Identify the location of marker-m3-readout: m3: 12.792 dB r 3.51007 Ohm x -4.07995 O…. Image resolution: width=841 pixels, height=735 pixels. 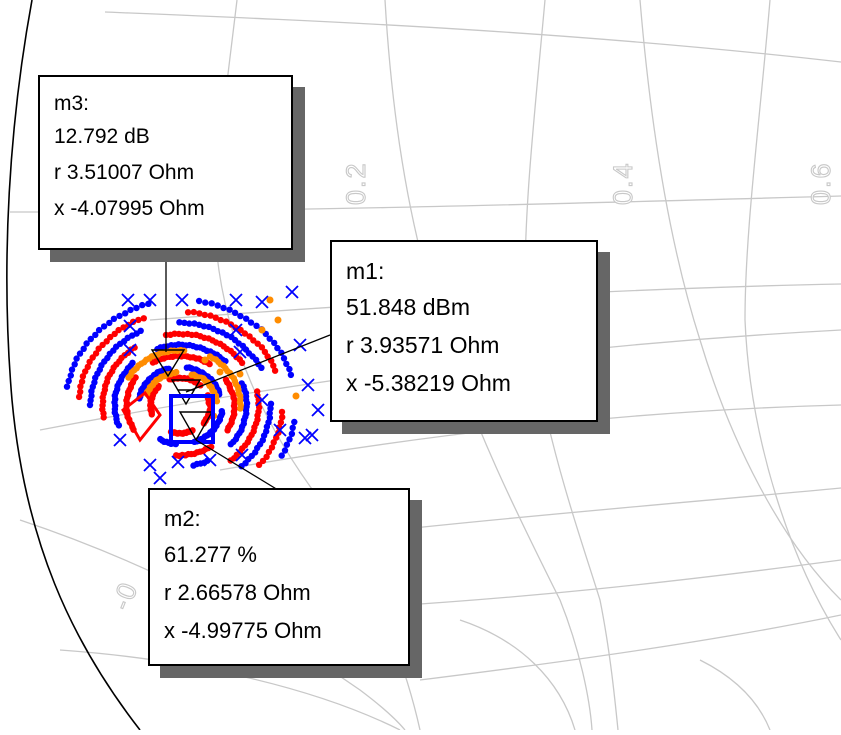
(165, 162).